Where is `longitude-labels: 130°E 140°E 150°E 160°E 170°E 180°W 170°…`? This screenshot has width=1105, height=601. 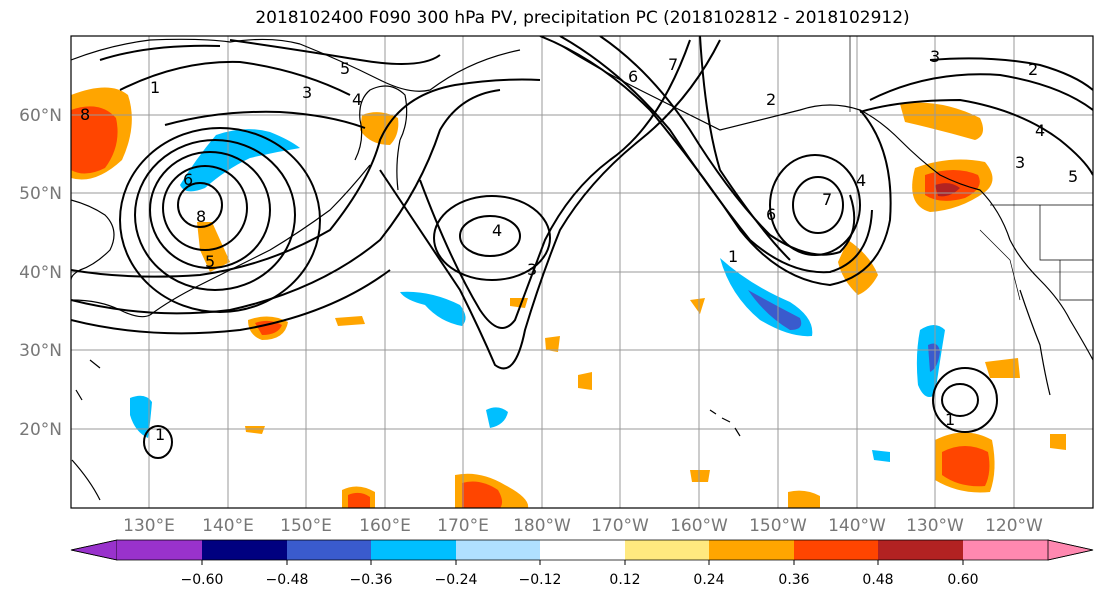
longitude-labels: 130°E 140°E 150°E 160°E 170°E 180°W 170°… is located at coordinates (583, 526).